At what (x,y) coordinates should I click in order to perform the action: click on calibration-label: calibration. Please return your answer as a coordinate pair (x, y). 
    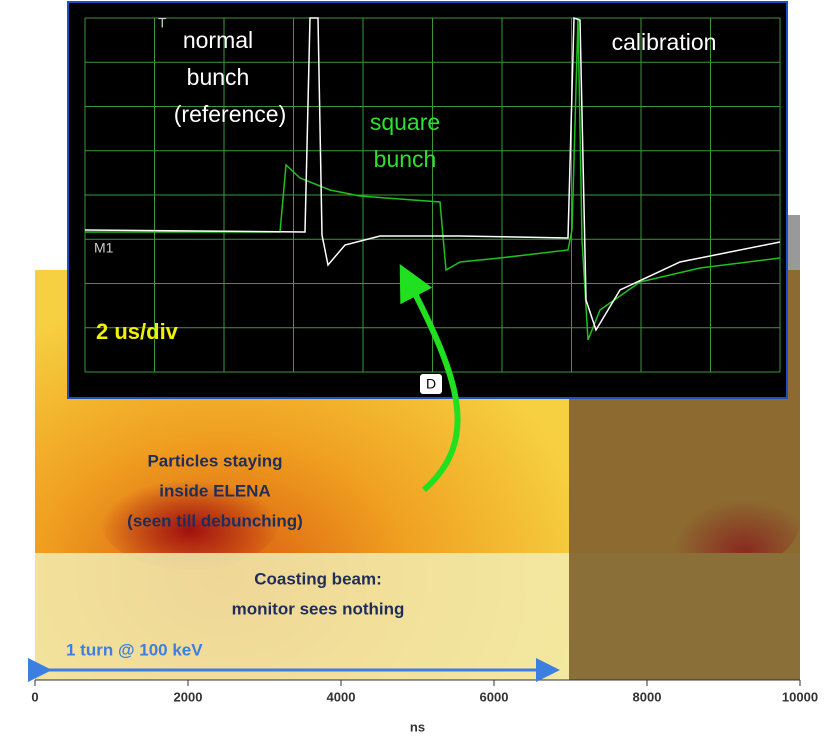
    Looking at the image, I should click on (664, 42).